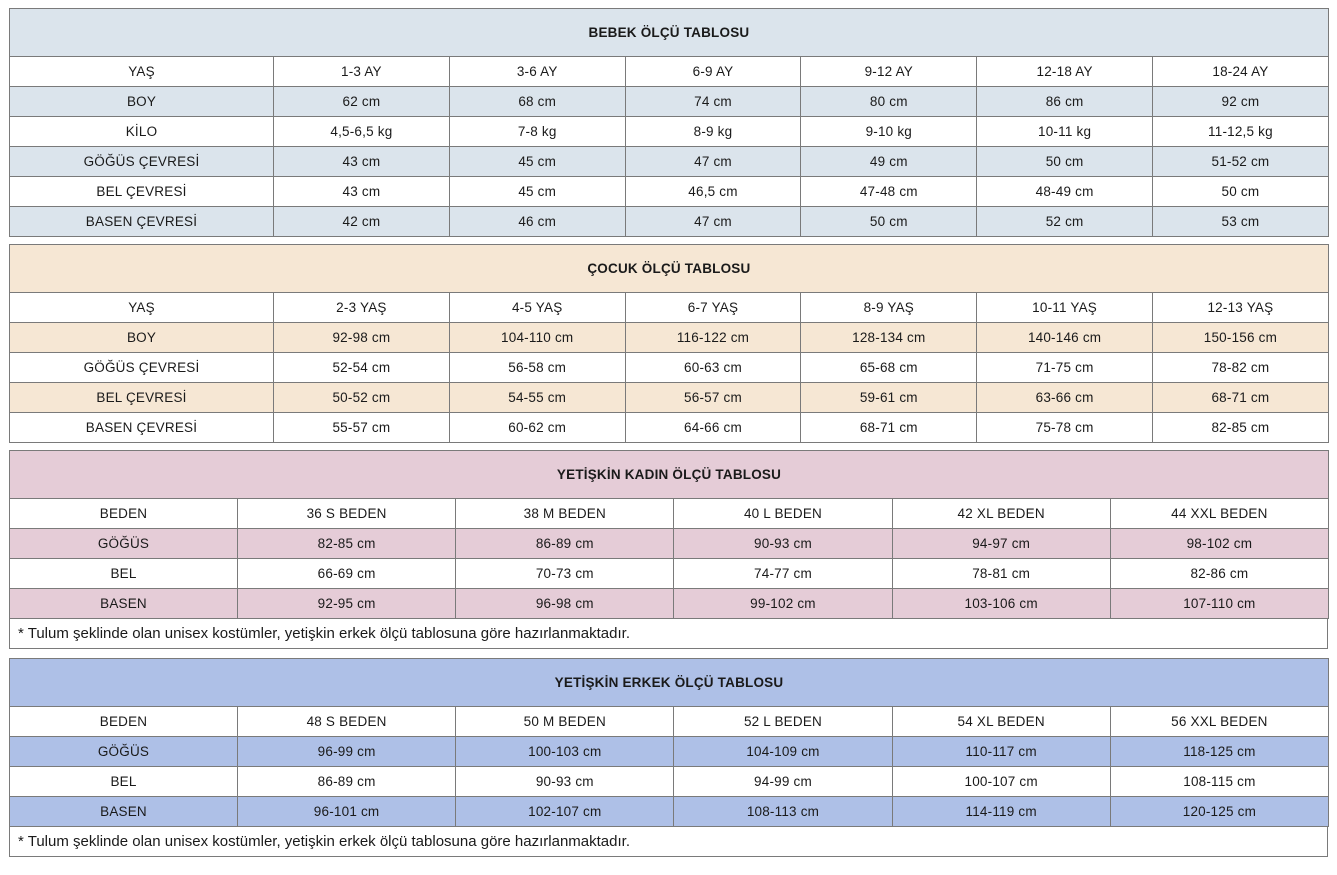  What do you see at coordinates (1064, 367) in the screenshot?
I see `cell: 71-75 cm` at bounding box center [1064, 367].